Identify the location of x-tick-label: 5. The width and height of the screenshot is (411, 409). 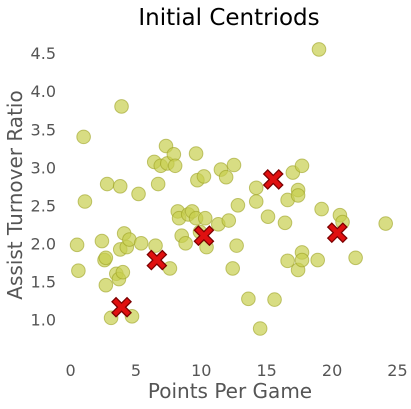
(136, 370).